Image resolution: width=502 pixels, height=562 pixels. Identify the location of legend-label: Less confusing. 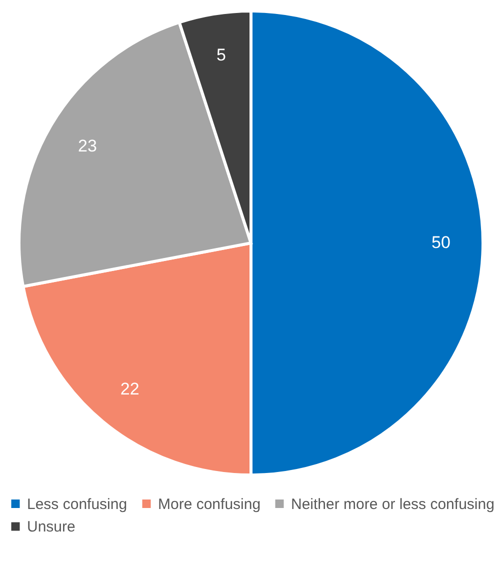
(77, 504).